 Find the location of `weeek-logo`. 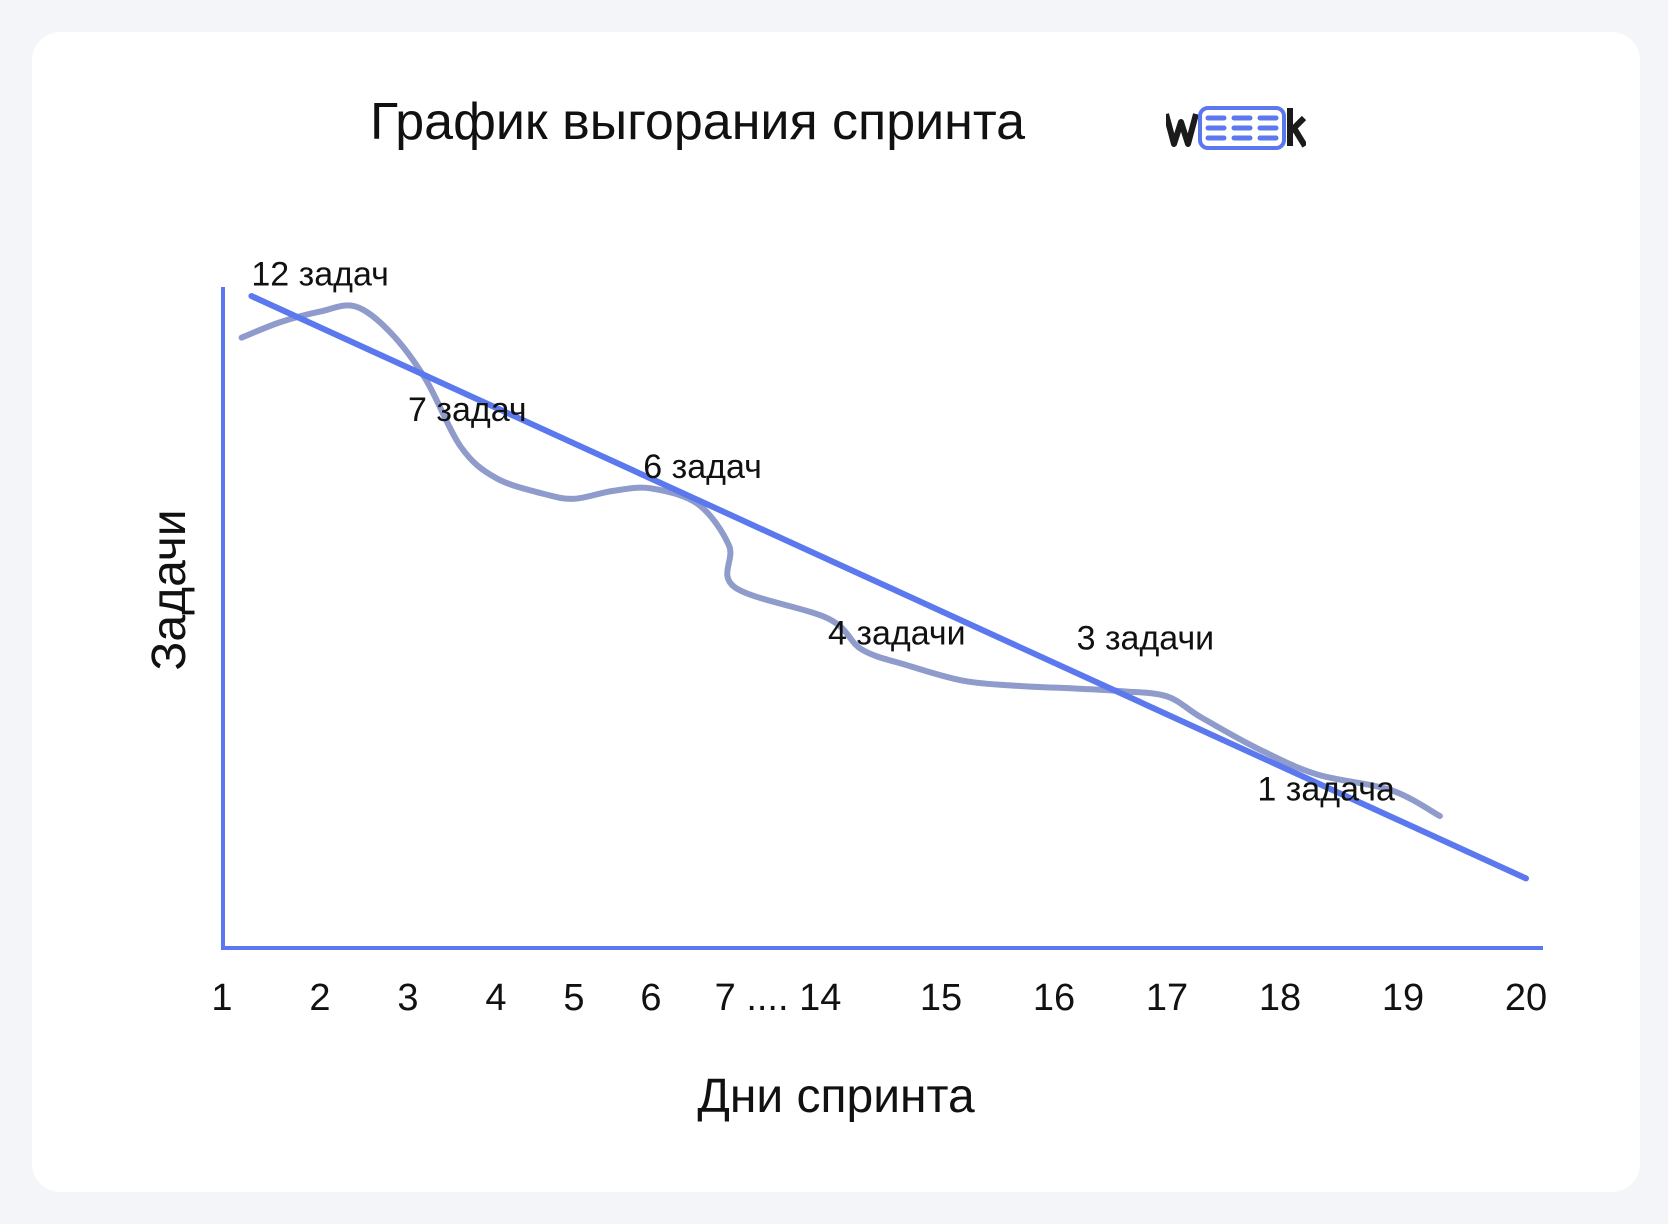

weeek-logo is located at coordinates (1236, 129).